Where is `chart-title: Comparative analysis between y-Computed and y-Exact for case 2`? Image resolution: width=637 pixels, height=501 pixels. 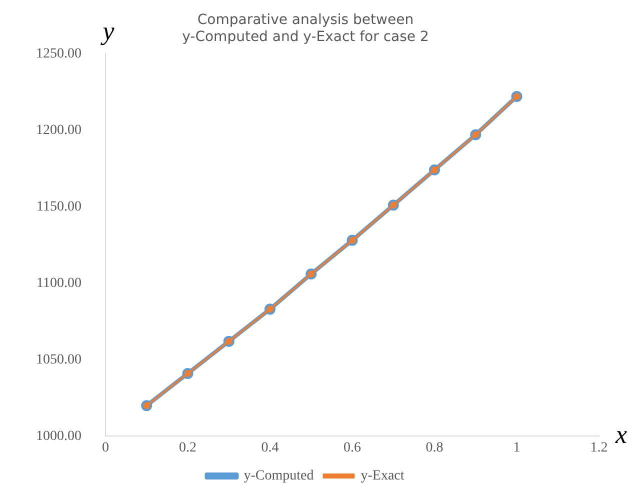
chart-title: Comparative analysis between y-Computed and y-Exact for case 2 is located at coordinates (305, 28).